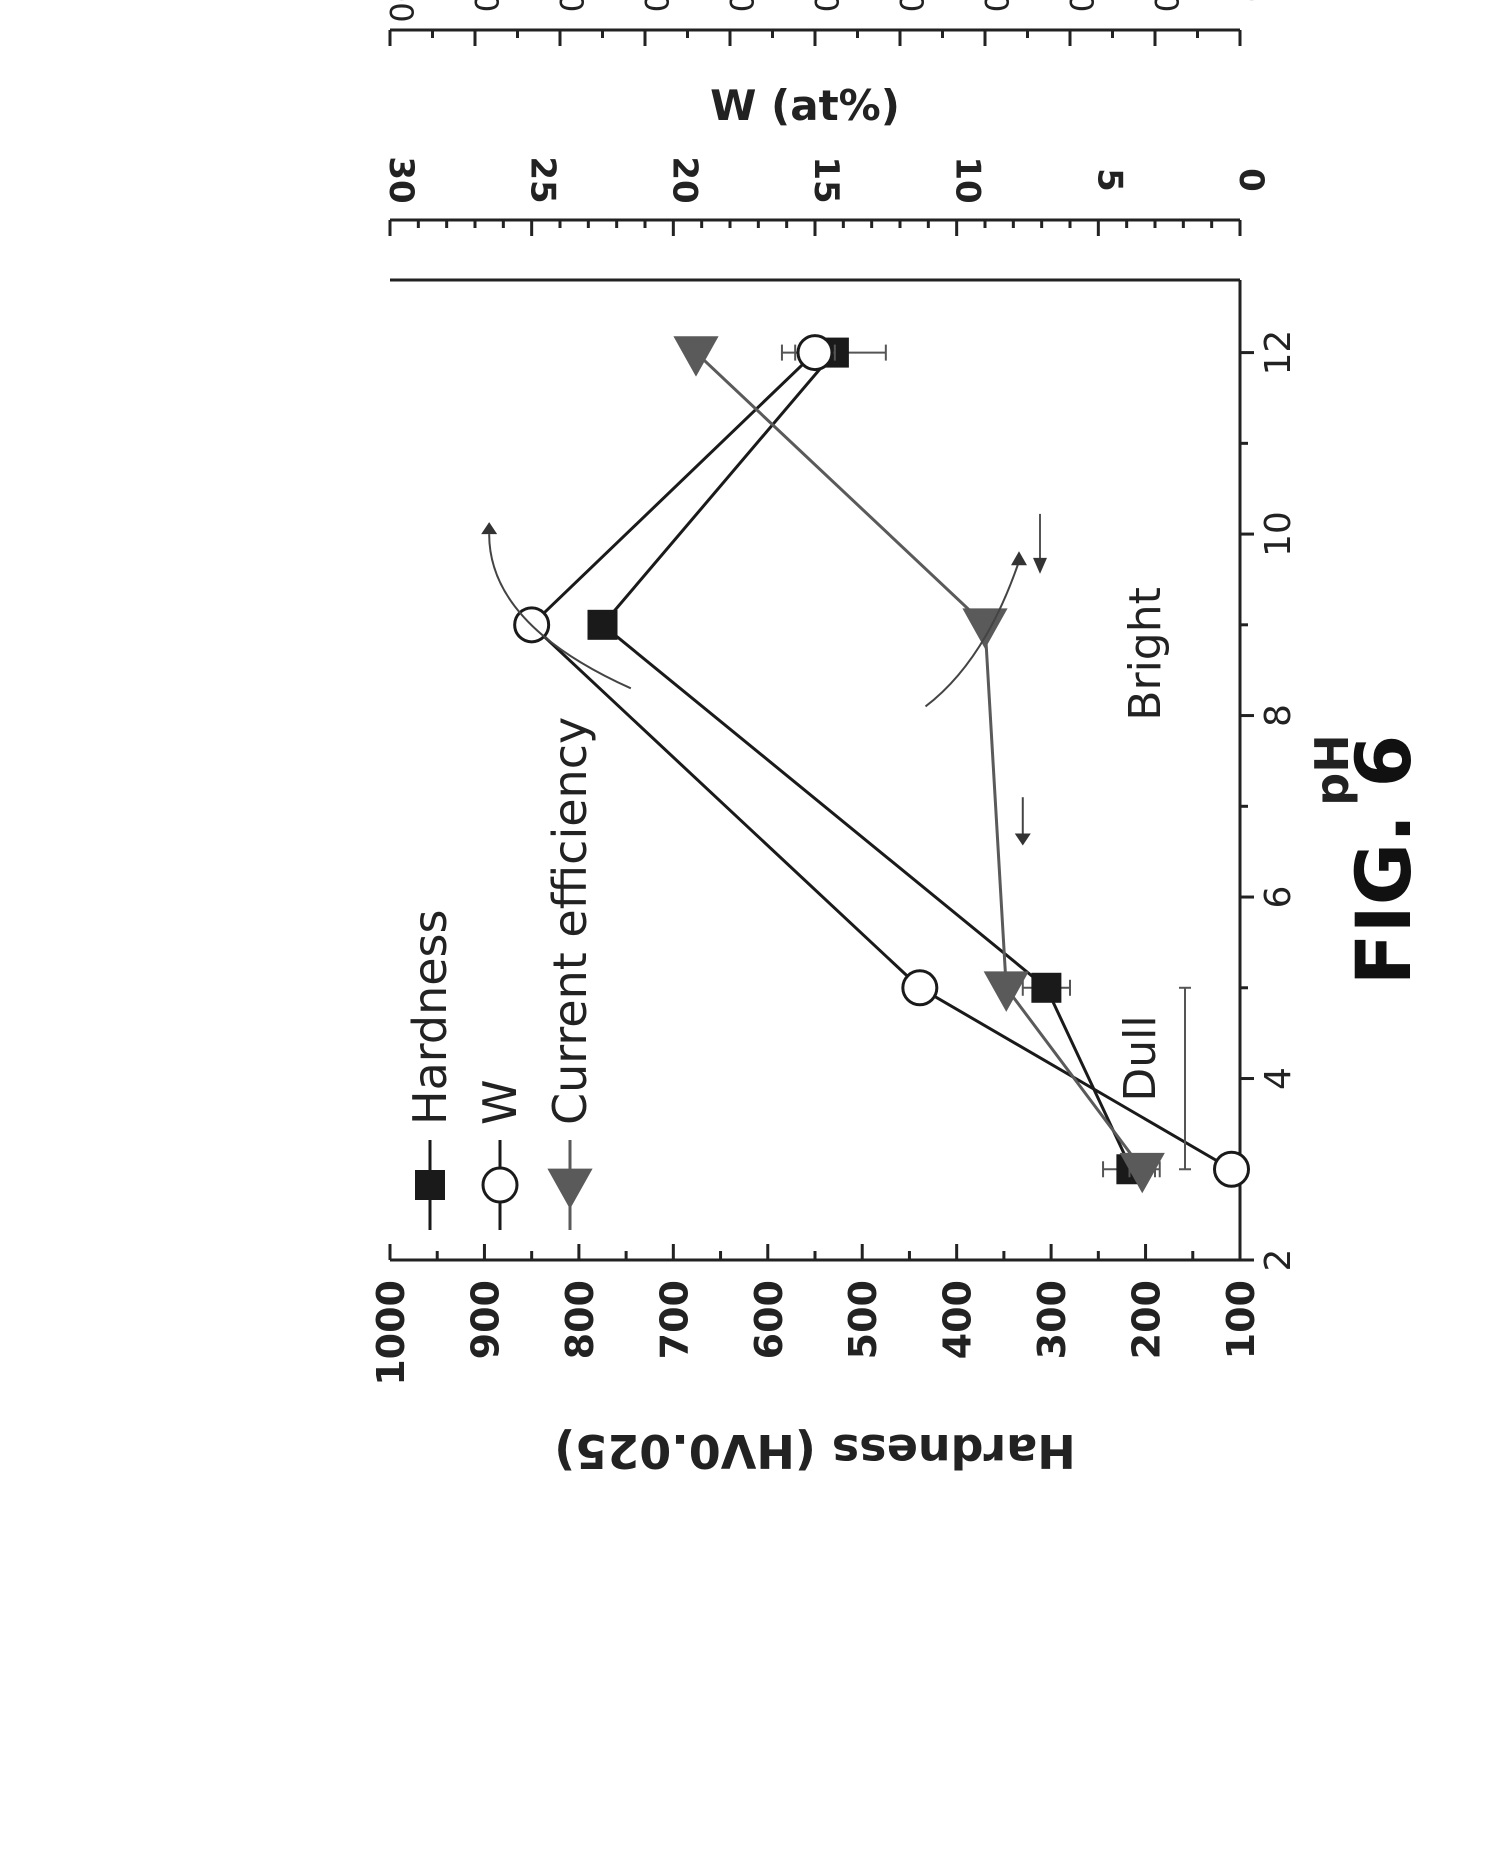  Describe the element at coordinates (1278, 534) in the screenshot. I see `x-tick-label: 10` at that location.